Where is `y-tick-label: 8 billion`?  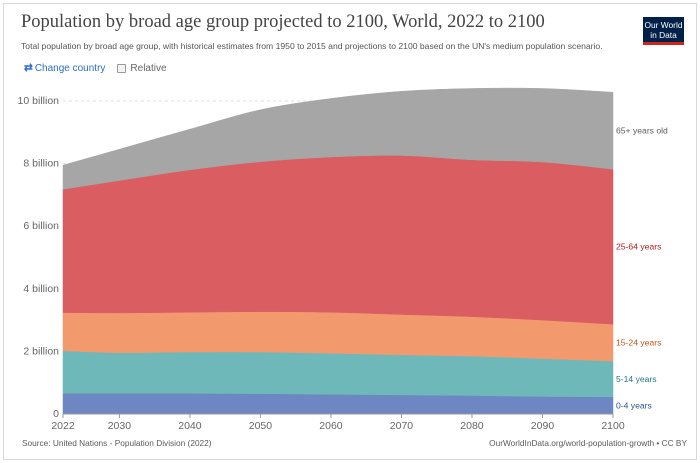
y-tick-label: 8 billion is located at coordinates (41, 164).